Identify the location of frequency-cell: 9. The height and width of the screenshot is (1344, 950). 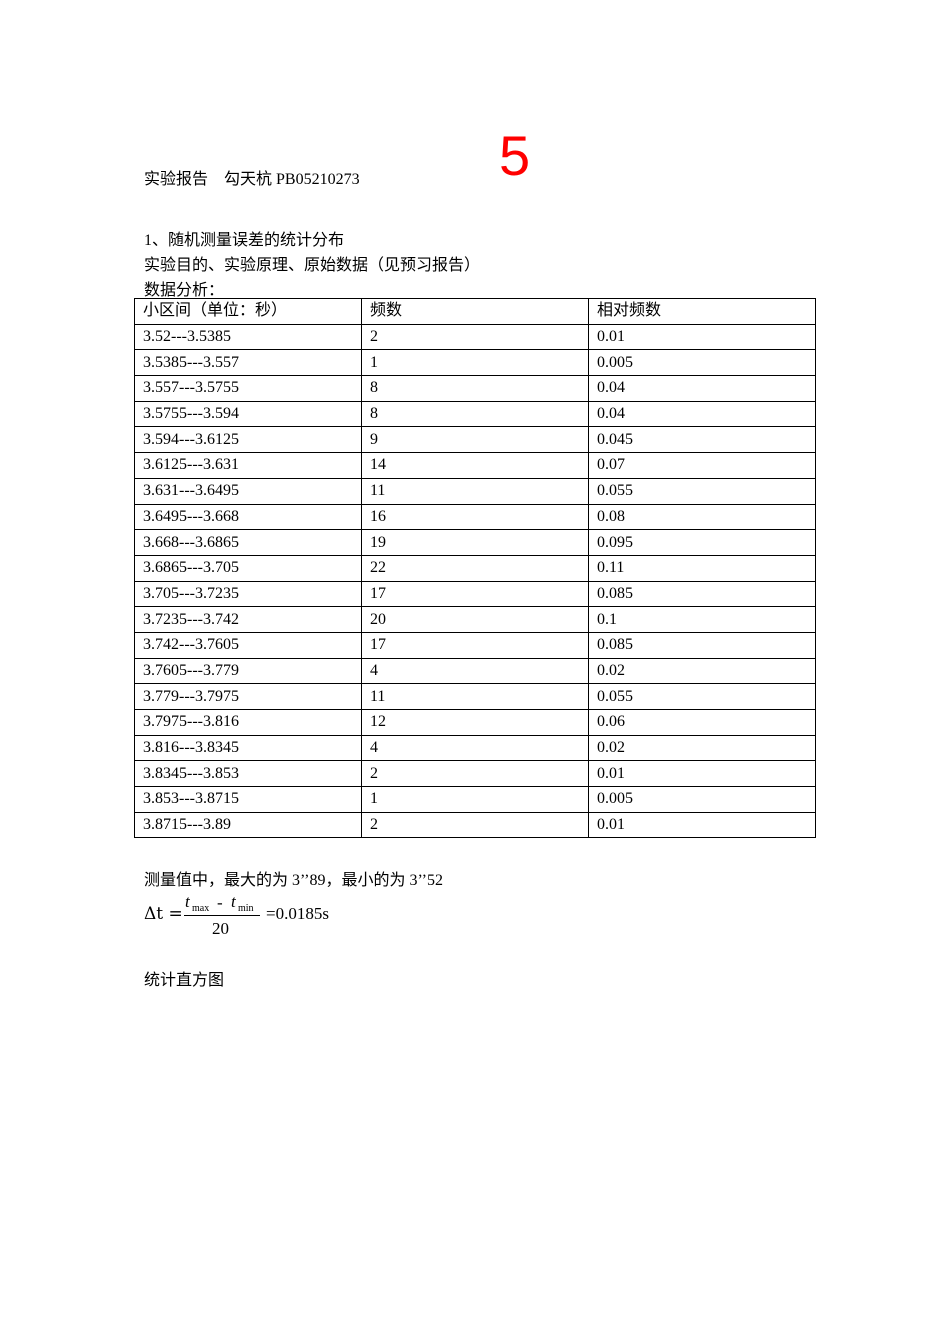
(475, 440).